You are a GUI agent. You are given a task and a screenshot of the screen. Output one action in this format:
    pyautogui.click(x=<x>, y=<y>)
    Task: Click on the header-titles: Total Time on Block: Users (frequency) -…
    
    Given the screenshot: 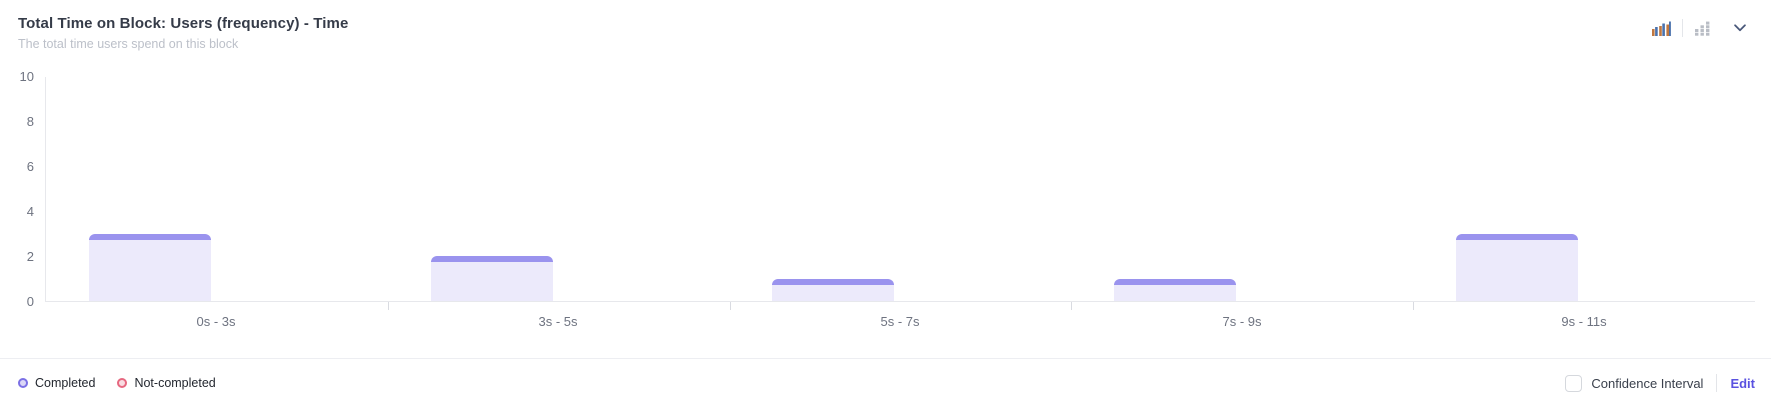 What is the action you would take?
    pyautogui.click(x=183, y=33)
    